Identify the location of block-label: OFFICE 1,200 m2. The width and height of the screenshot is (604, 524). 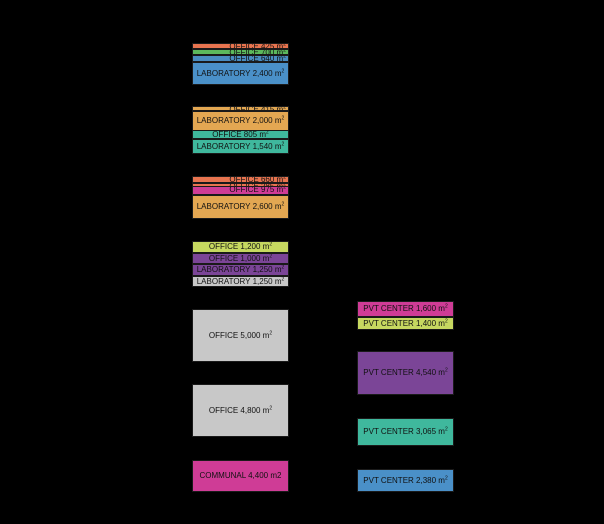
(240, 246).